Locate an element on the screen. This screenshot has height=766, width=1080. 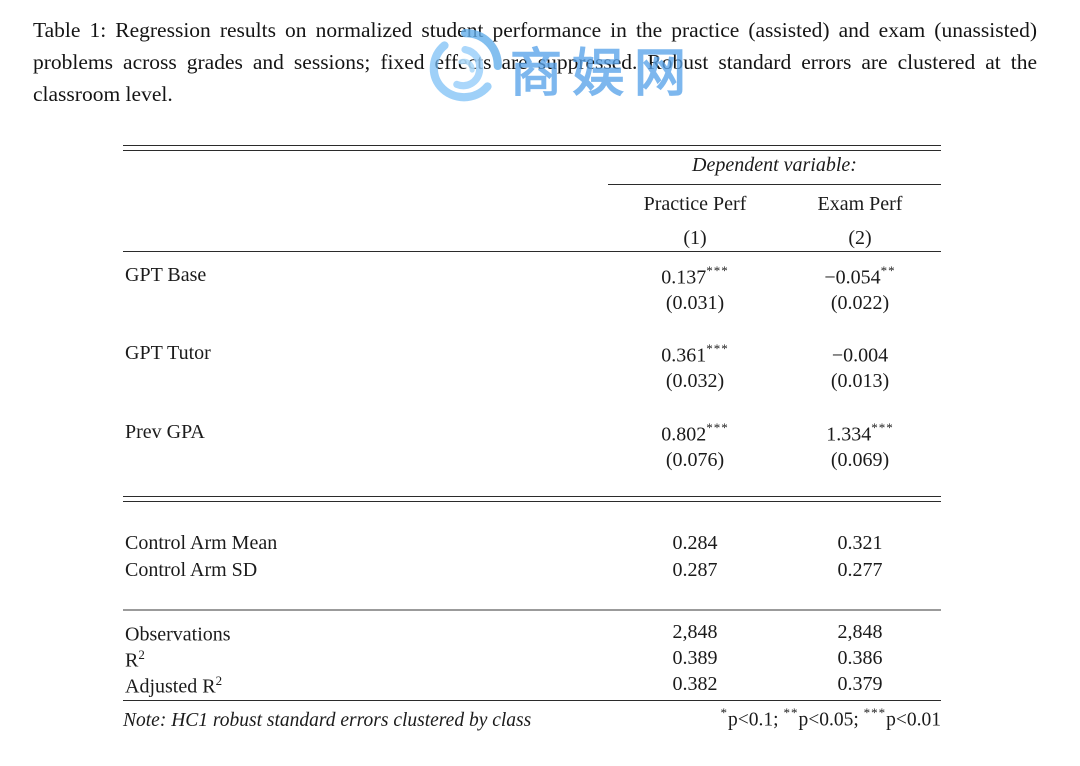
summary-value: 0.321 is located at coordinates (860, 543).